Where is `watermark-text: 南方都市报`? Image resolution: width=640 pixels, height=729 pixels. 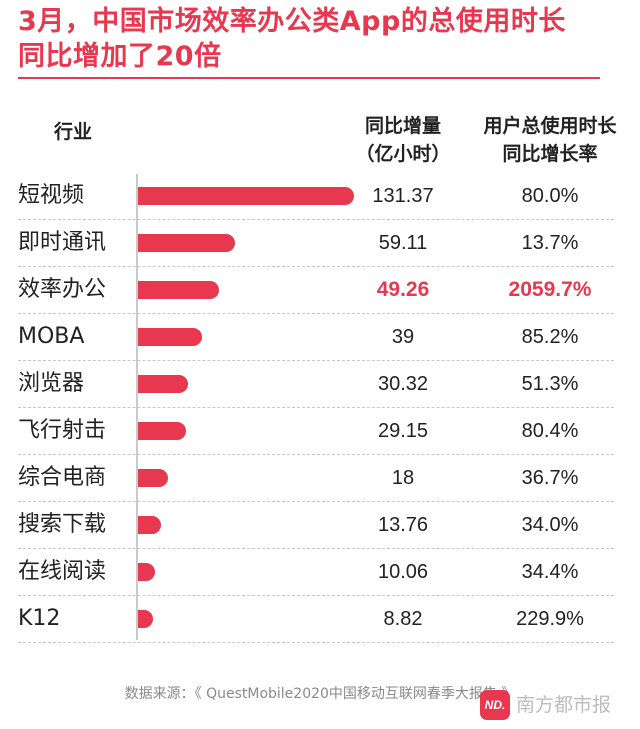 watermark-text: 南方都市报 is located at coordinates (564, 705).